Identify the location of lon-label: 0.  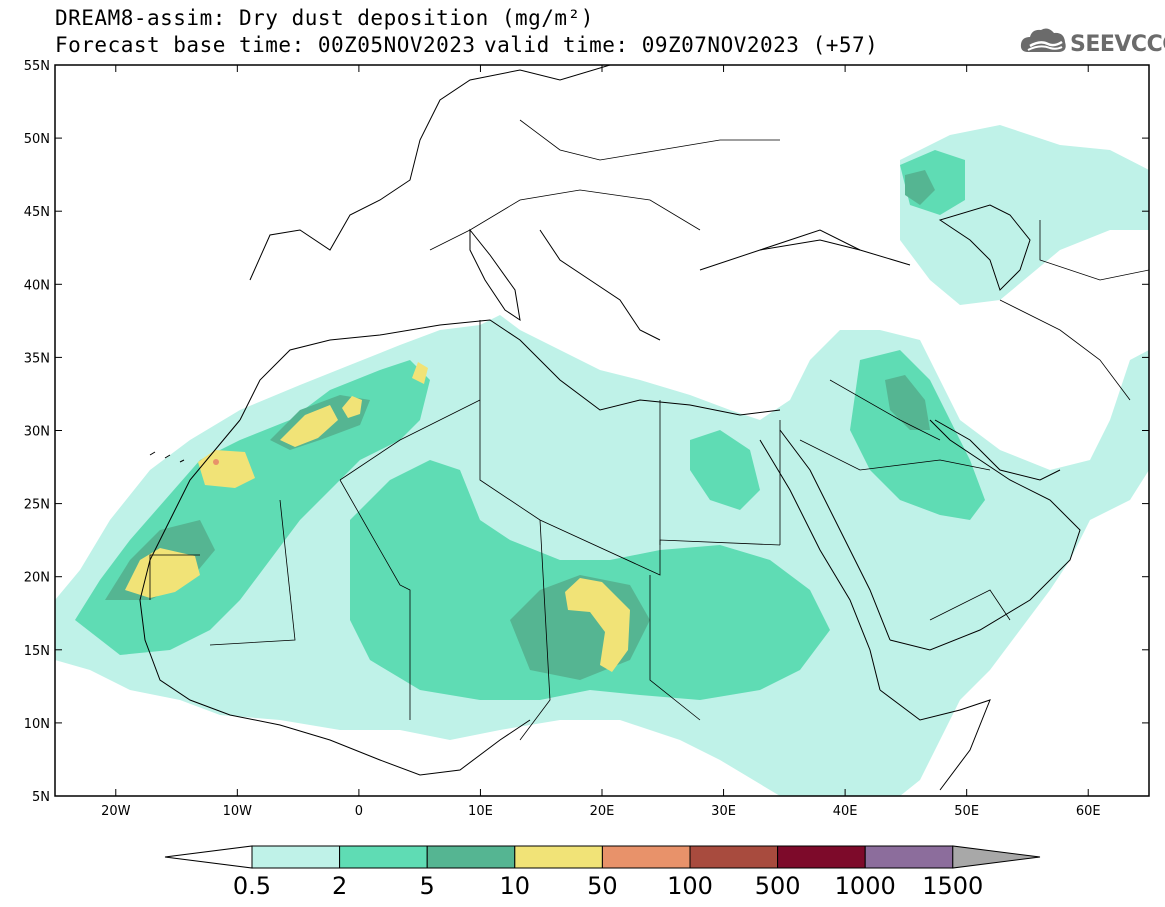
(359, 811).